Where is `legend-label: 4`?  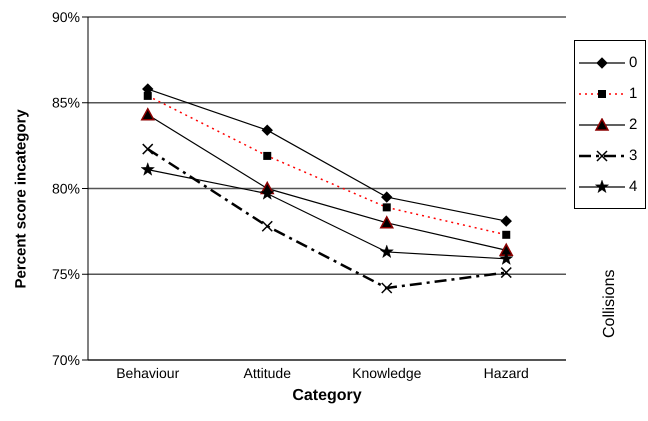
legend-label: 4 is located at coordinates (633, 186).